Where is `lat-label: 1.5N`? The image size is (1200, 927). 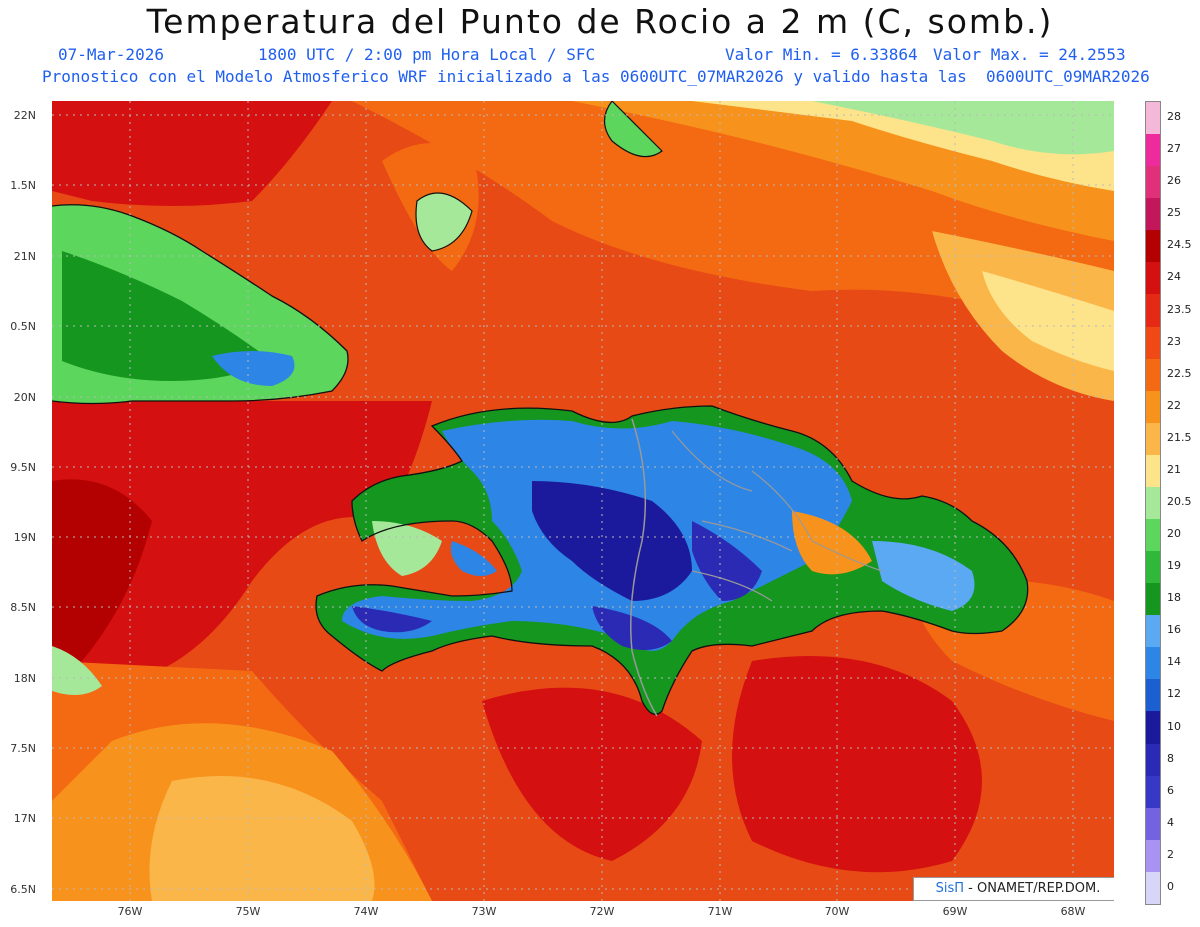 lat-label: 1.5N is located at coordinates (23, 185).